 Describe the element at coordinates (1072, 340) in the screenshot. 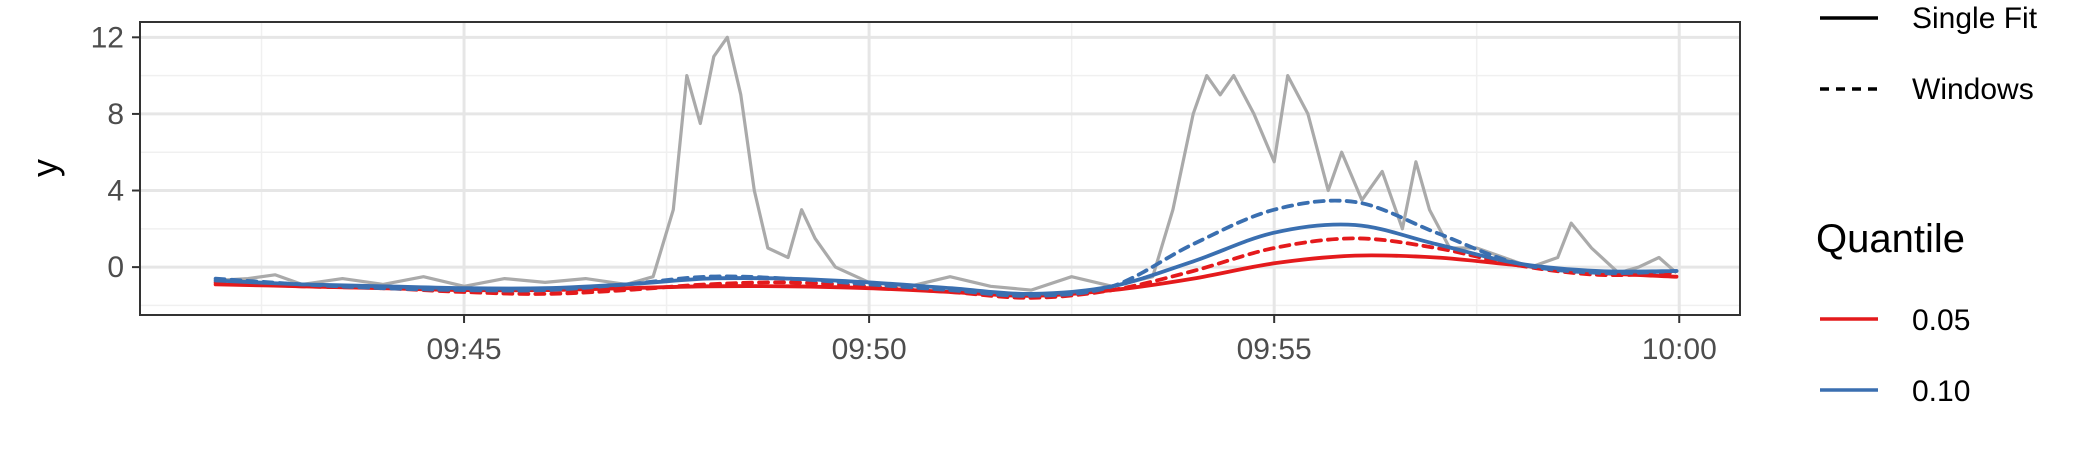

I see `x-axis: 09:45 09:50 09:55 10:00` at that location.